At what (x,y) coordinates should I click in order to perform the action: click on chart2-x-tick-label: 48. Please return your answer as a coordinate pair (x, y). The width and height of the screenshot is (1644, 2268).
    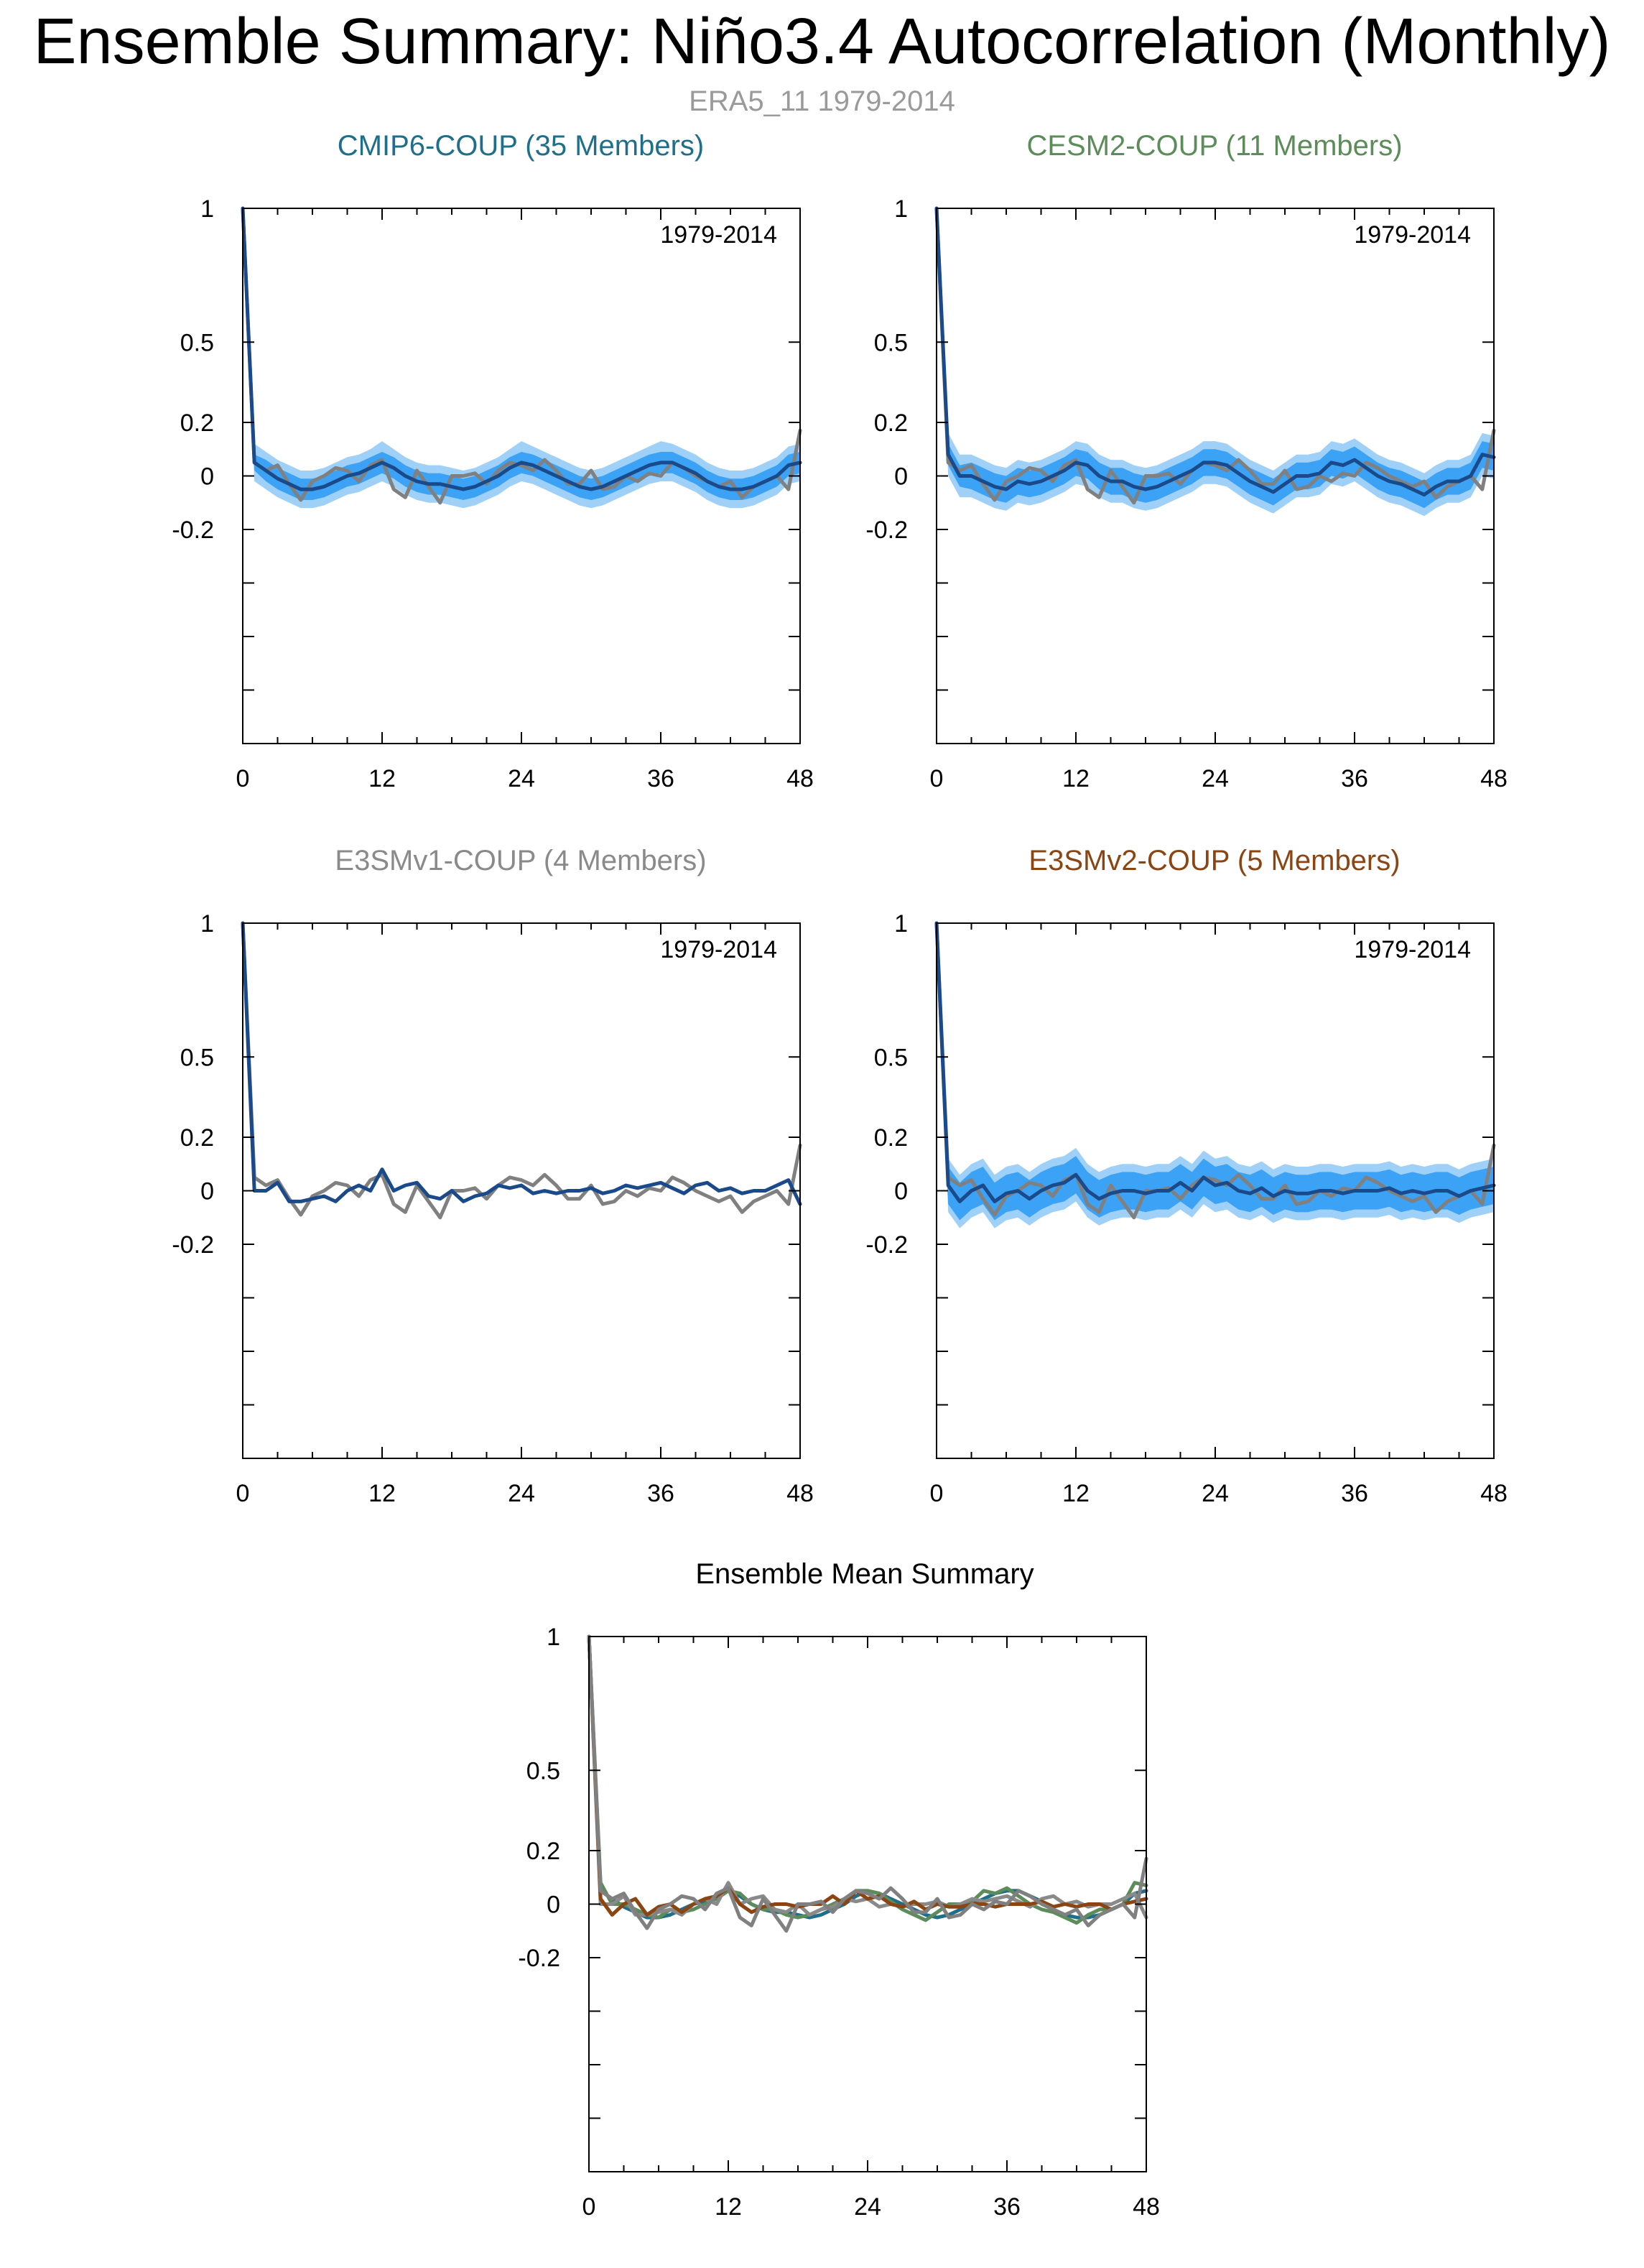
    Looking at the image, I should click on (800, 1493).